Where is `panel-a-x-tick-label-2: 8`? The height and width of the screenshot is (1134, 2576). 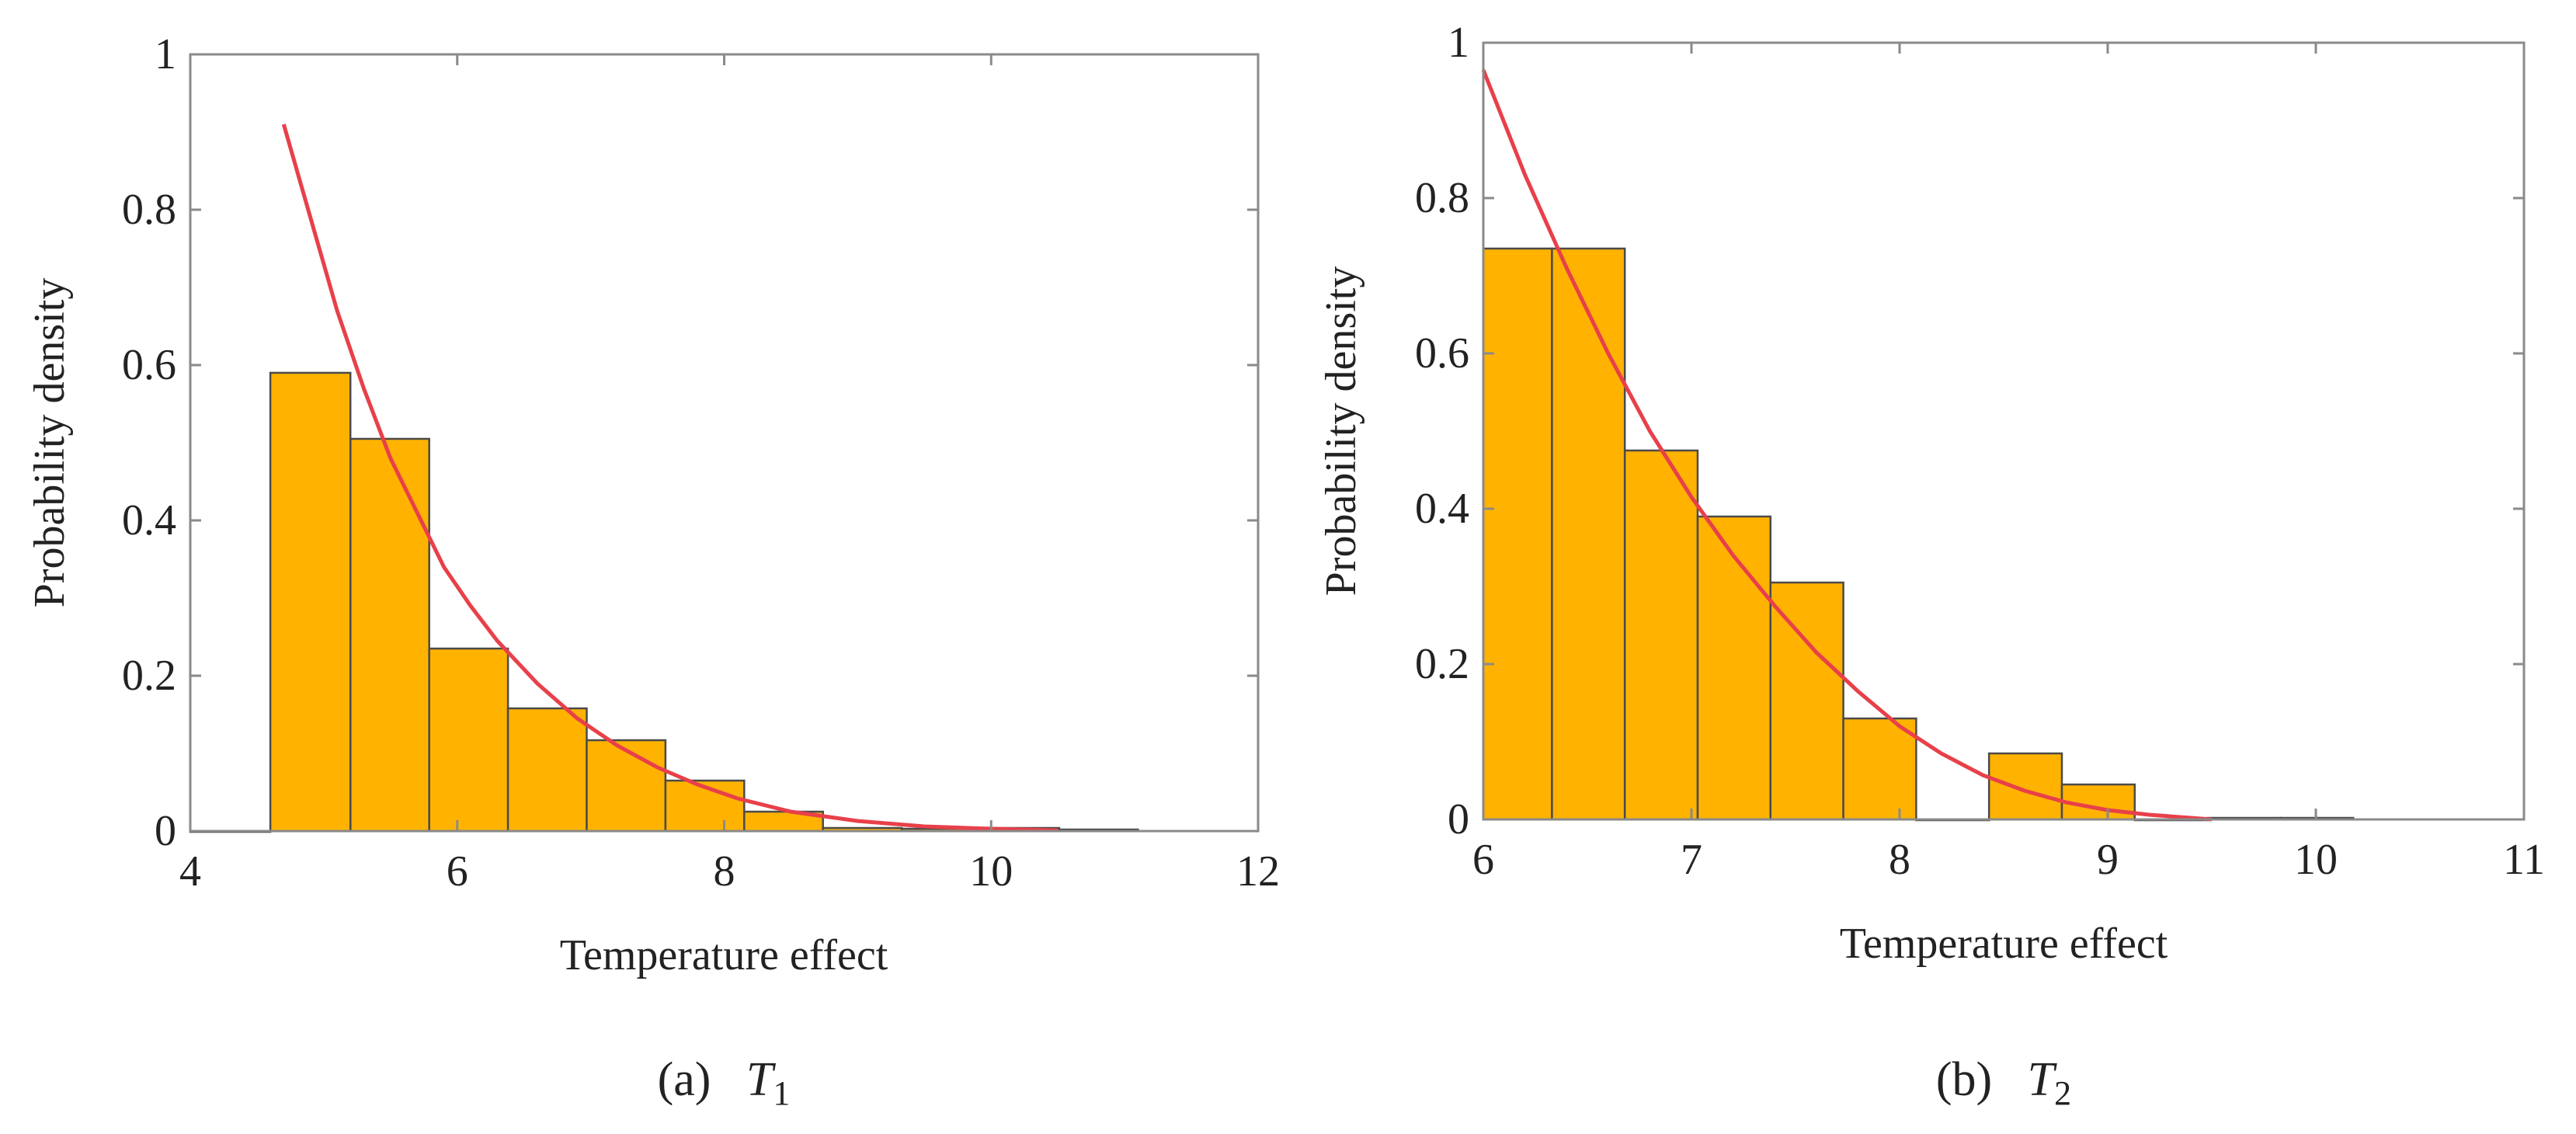
panel-a-x-tick-label-2: 8 is located at coordinates (724, 872).